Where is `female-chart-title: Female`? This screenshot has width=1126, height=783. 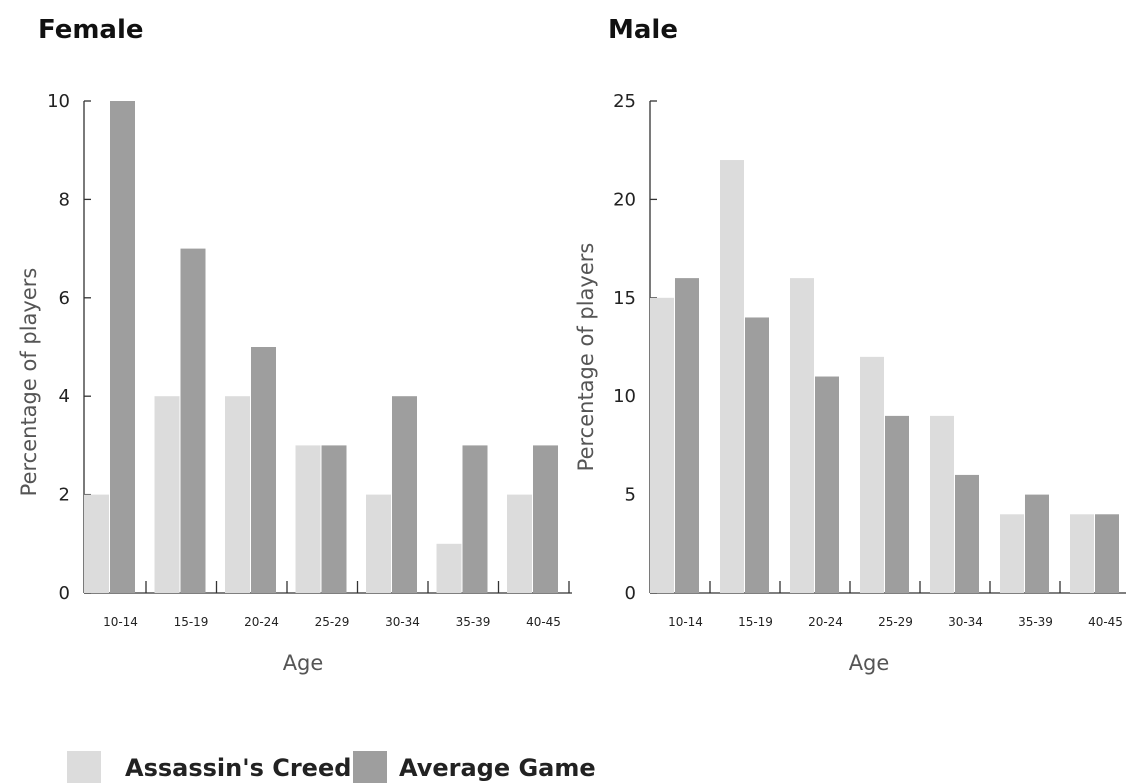 female-chart-title: Female is located at coordinates (91, 30).